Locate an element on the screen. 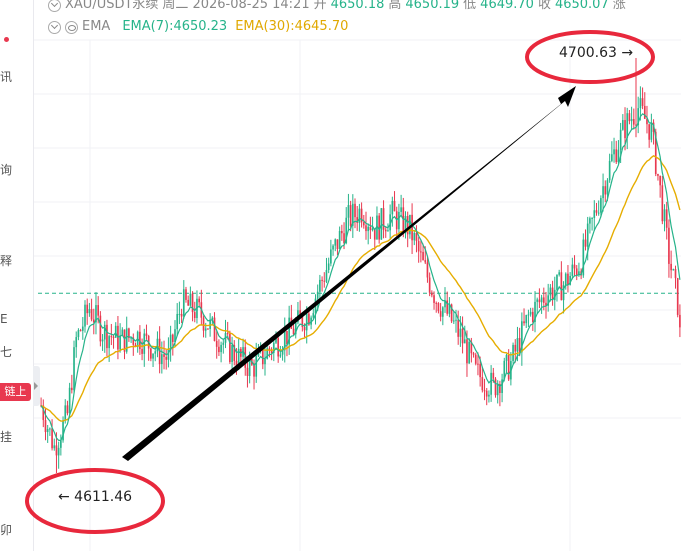 The width and height of the screenshot is (681, 551). rail-glyph-4: E is located at coordinates (4, 319).